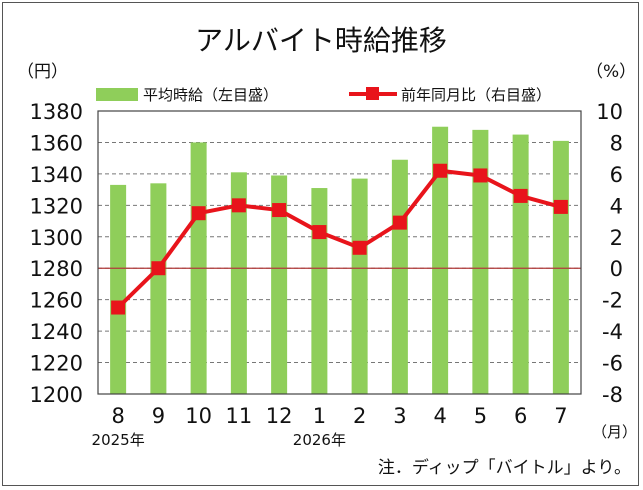  I want to click on left-tick-label: 1320, so click(56, 206).